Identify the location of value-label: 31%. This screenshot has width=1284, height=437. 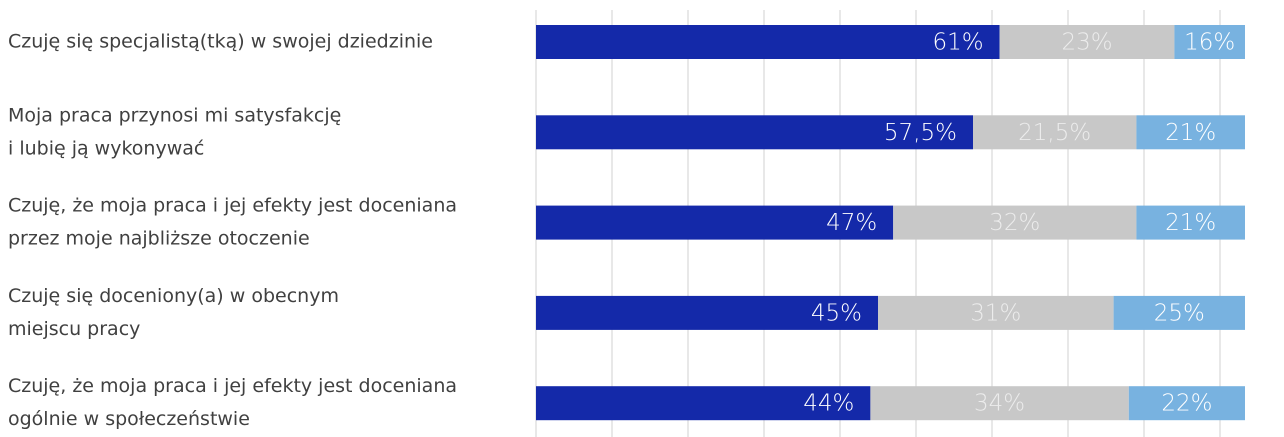
(995, 313).